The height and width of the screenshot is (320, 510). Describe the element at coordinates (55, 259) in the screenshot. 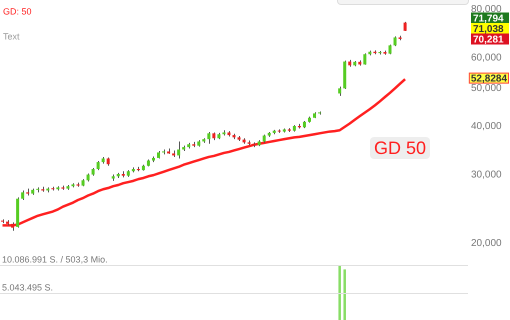

I see `ref-line-label: 10.086.991 S. / 503,3 Mio.` at that location.